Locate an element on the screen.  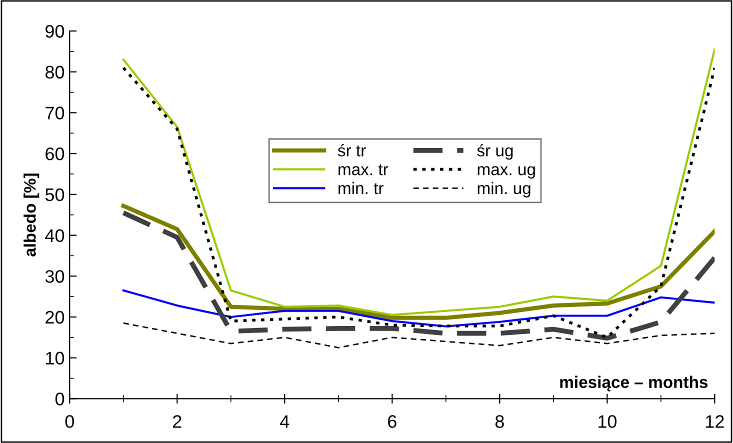
x-tick-label: 6 is located at coordinates (392, 421).